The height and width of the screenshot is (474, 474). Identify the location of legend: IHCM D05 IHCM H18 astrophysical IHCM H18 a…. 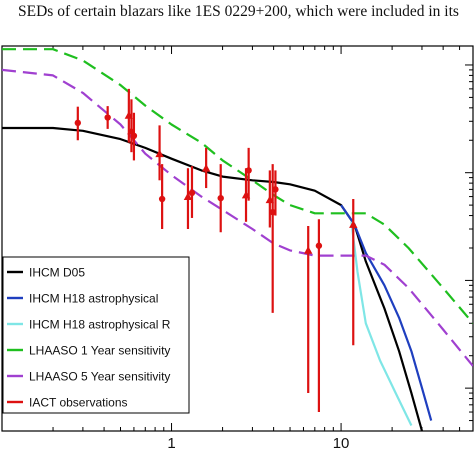
(96, 335).